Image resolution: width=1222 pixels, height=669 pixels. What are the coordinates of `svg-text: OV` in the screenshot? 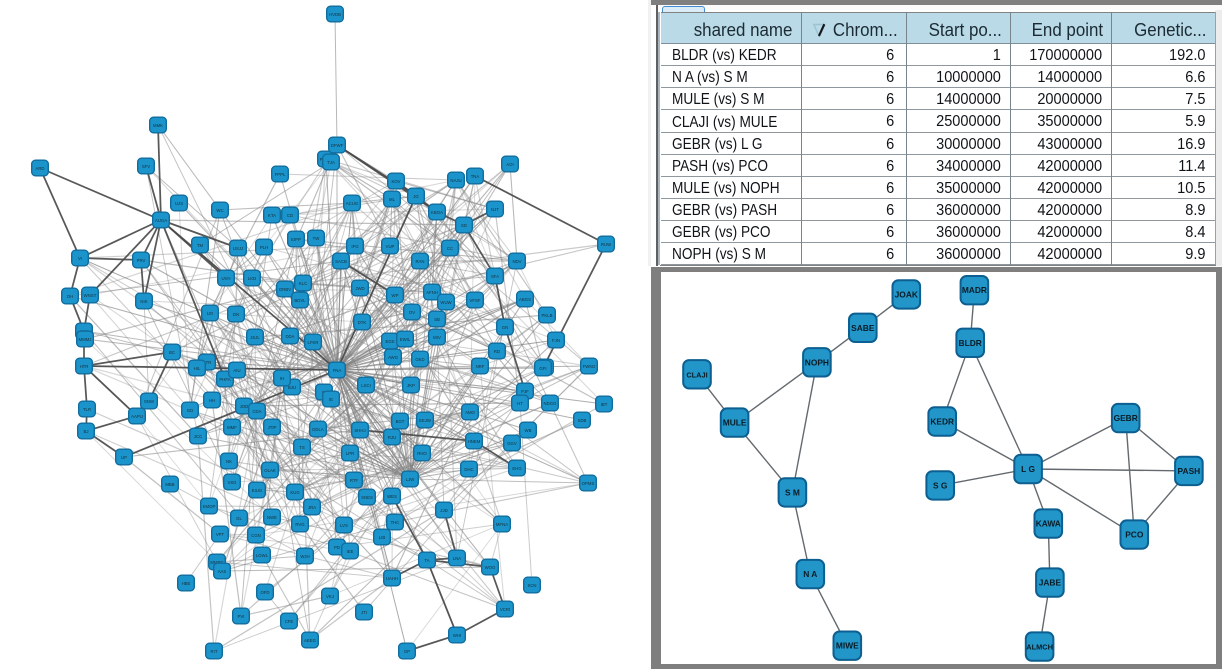 It's located at (412, 312).